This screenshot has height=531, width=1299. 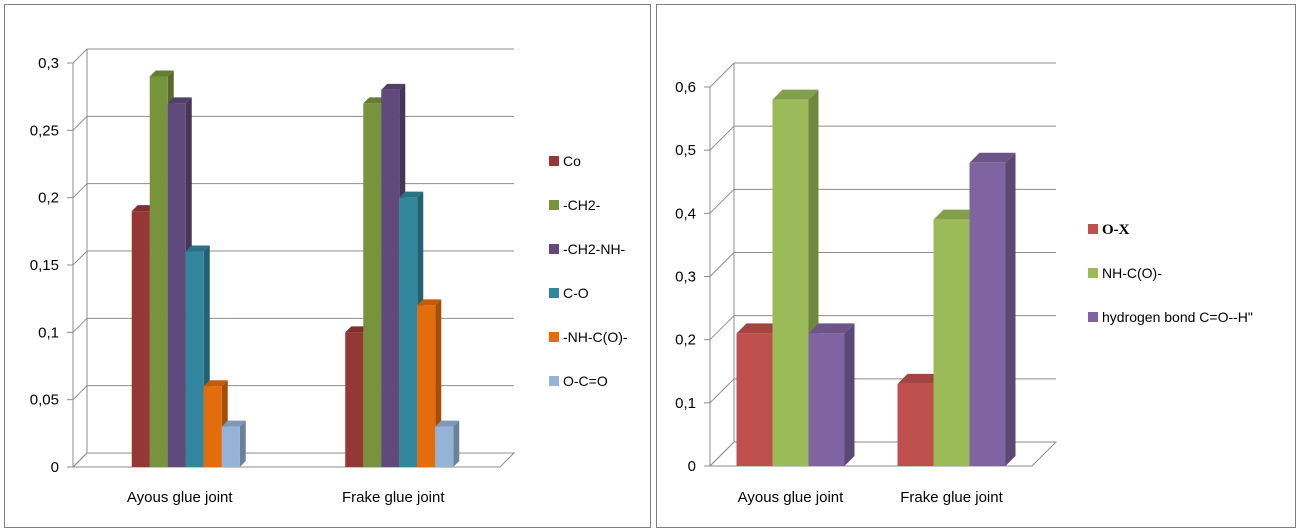 What do you see at coordinates (595, 337) in the screenshot?
I see `legend-label: -NH-C(O)-` at bounding box center [595, 337].